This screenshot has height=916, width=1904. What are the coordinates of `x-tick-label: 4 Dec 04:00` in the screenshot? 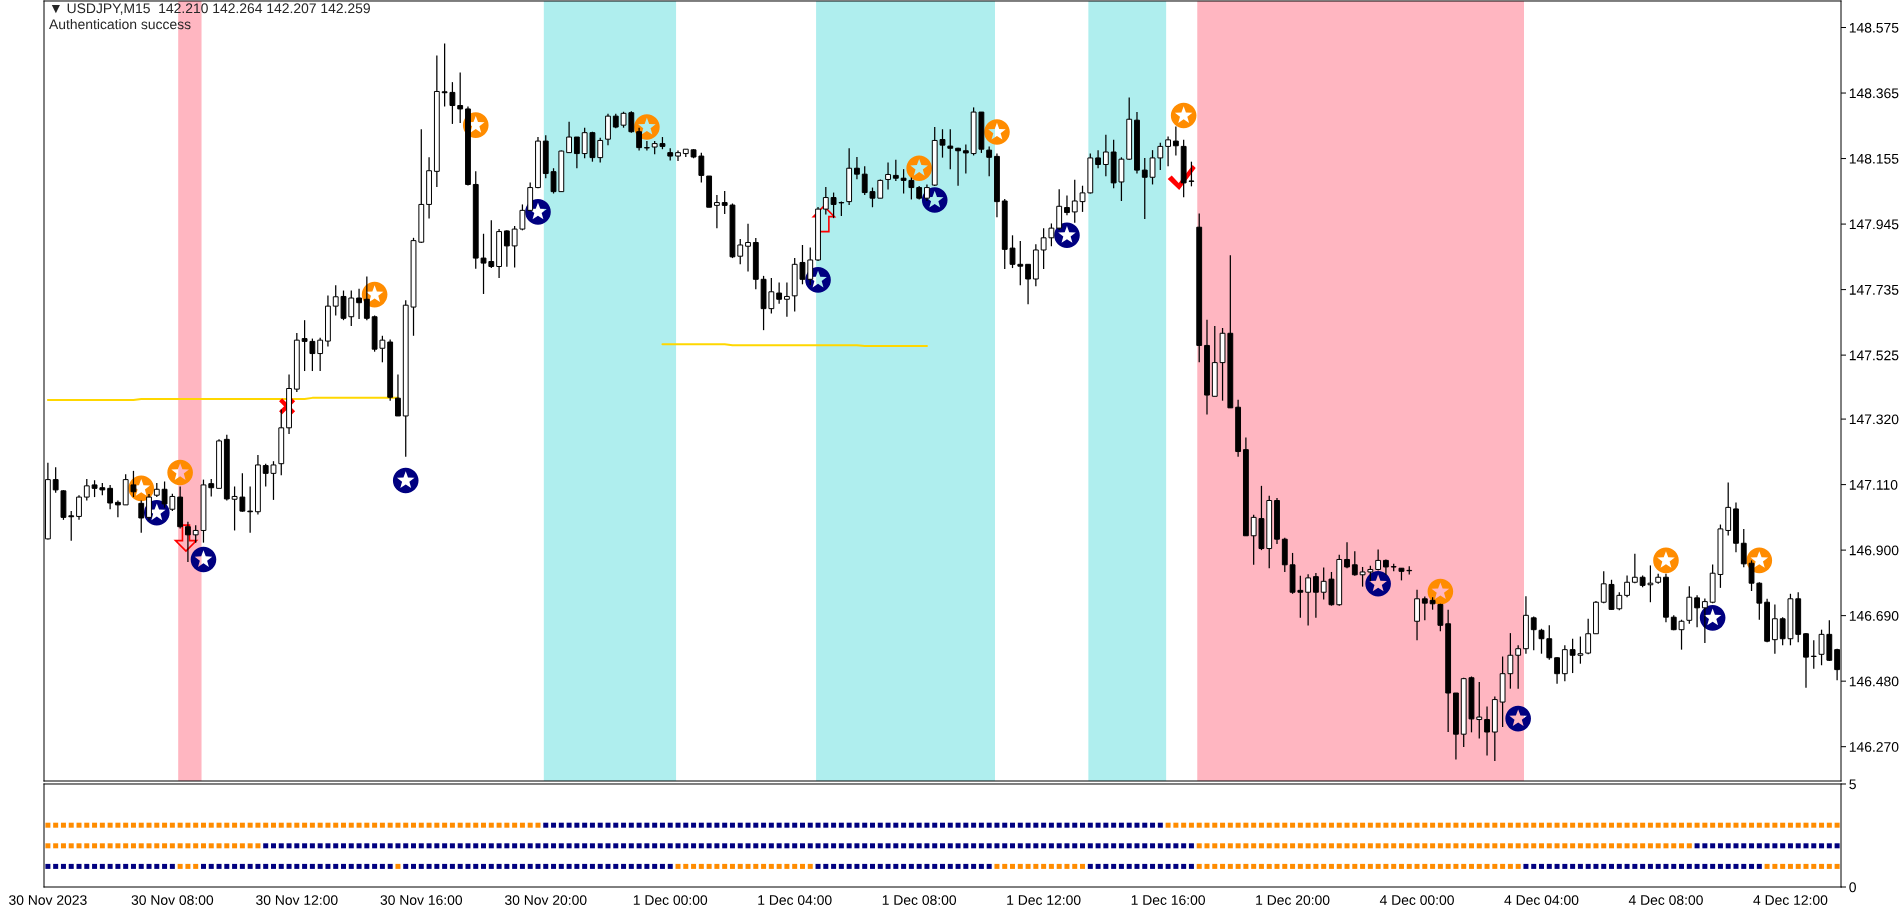 It's located at (1541, 900).